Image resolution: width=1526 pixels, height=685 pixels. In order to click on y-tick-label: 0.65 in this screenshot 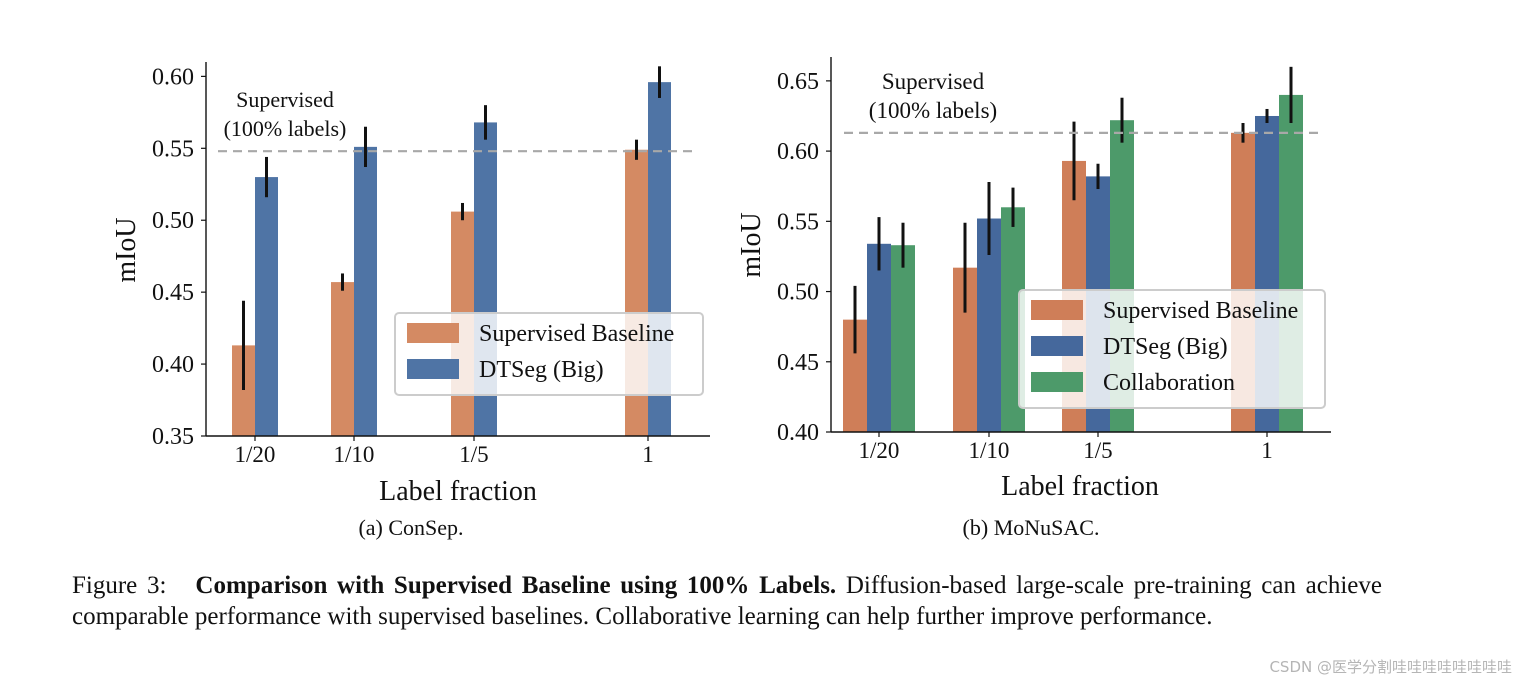, I will do `click(798, 82)`.